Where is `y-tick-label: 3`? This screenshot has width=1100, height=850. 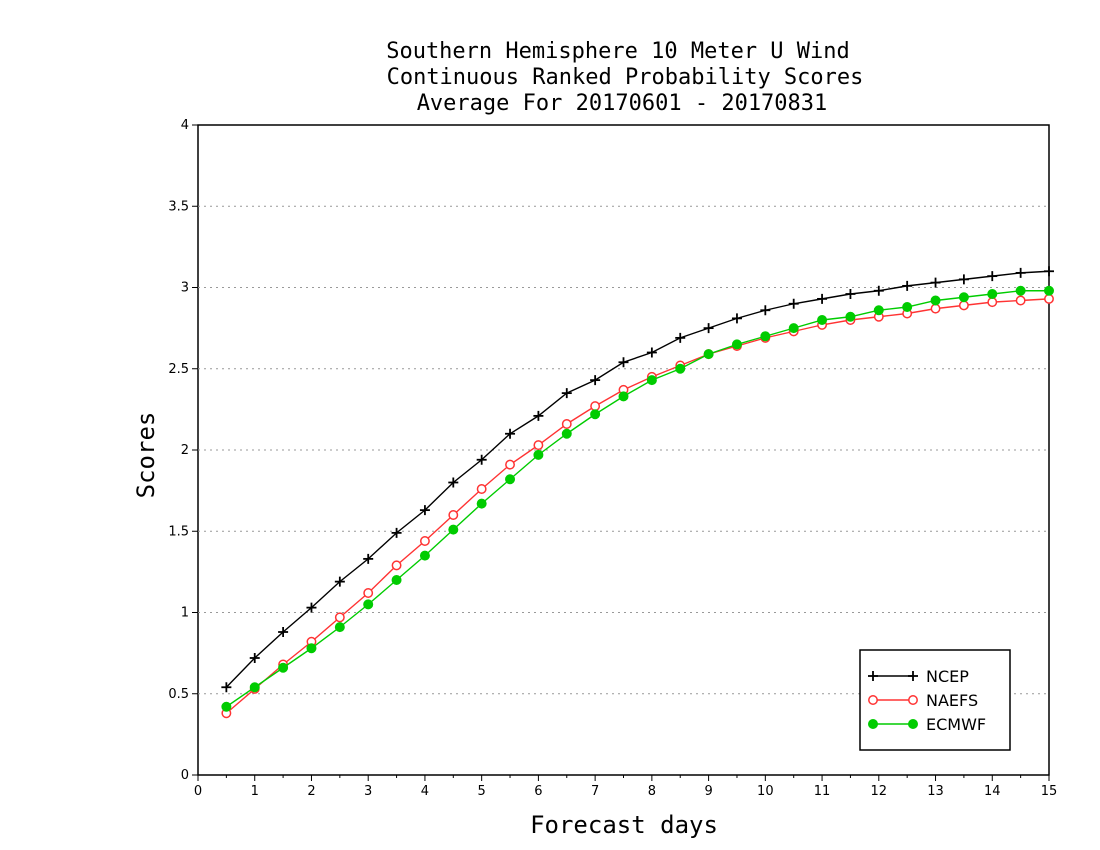
y-tick-label: 3 is located at coordinates (185, 288).